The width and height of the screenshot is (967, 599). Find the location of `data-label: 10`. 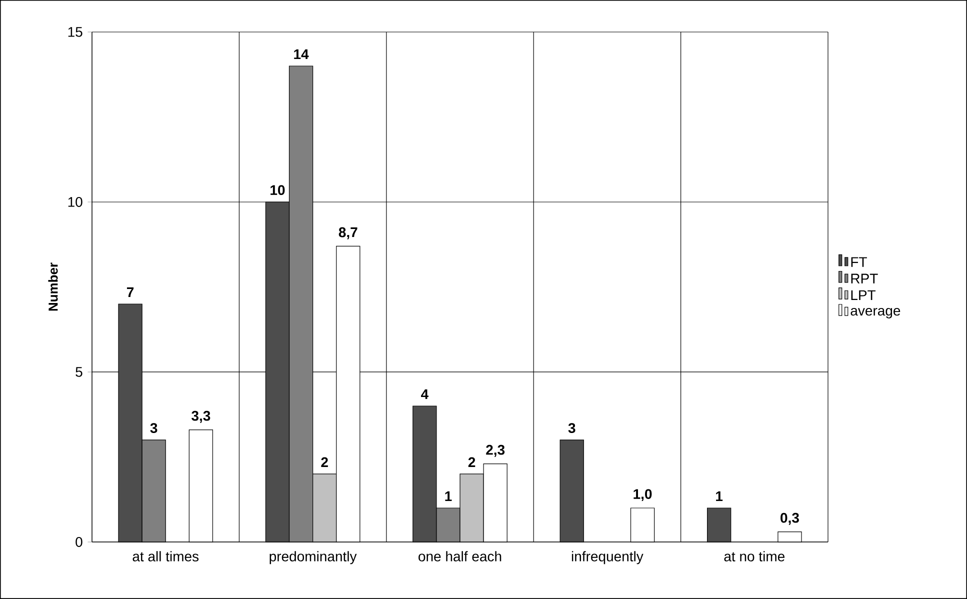

data-label: 10 is located at coordinates (277, 190).